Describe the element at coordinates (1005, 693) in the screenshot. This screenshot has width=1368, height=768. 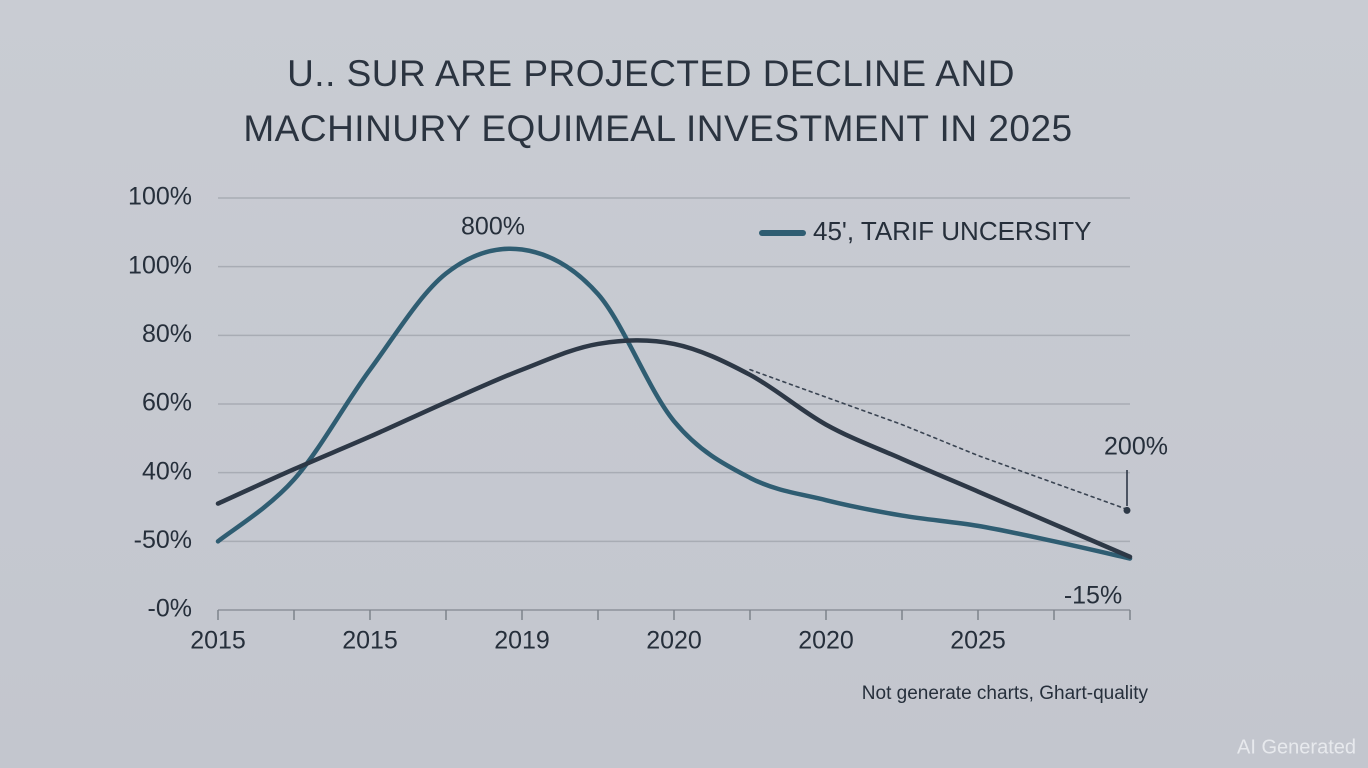
I see `annotation: Not generate charts, Ghart-quality` at that location.